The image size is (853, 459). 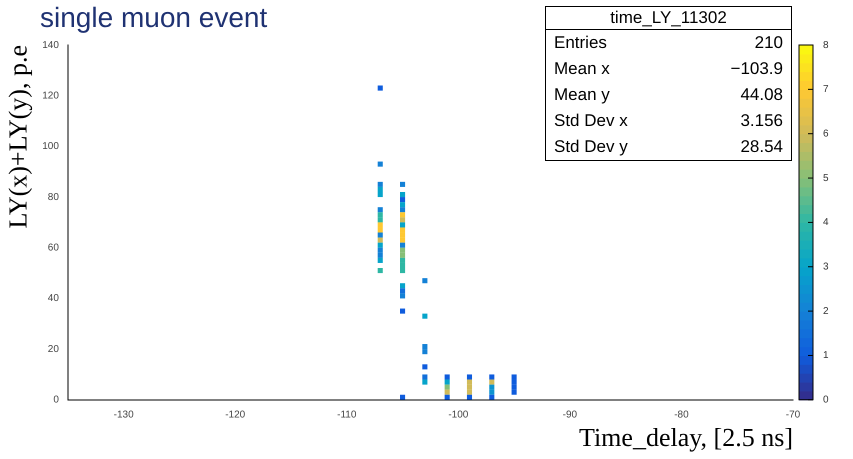 I want to click on y-tick-label: 100, so click(x=51, y=146).